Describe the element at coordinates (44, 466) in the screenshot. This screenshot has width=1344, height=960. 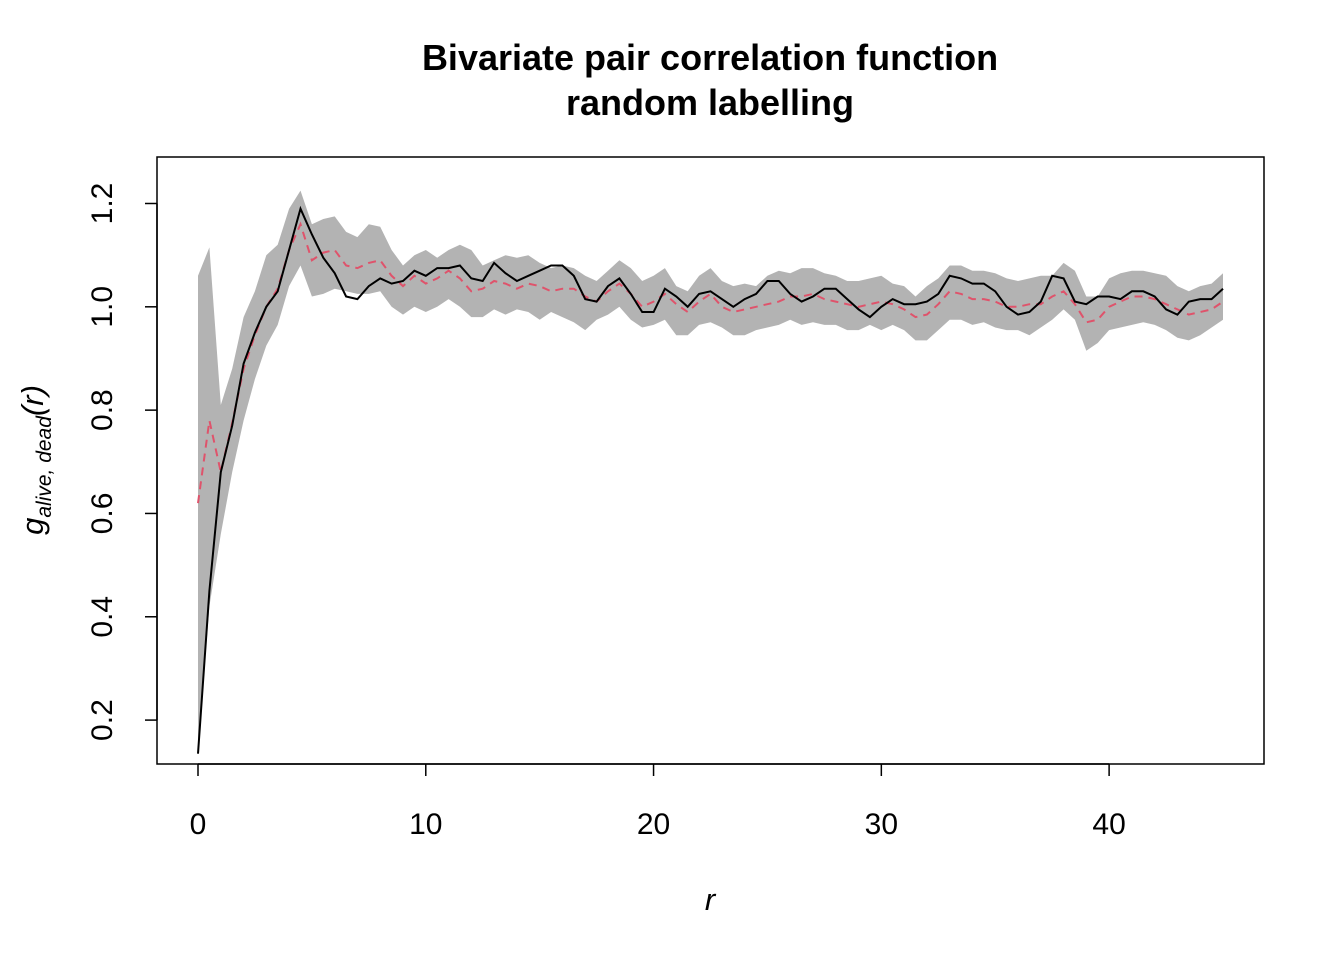
I see `y-axis-label-sub: alive, dead` at that location.